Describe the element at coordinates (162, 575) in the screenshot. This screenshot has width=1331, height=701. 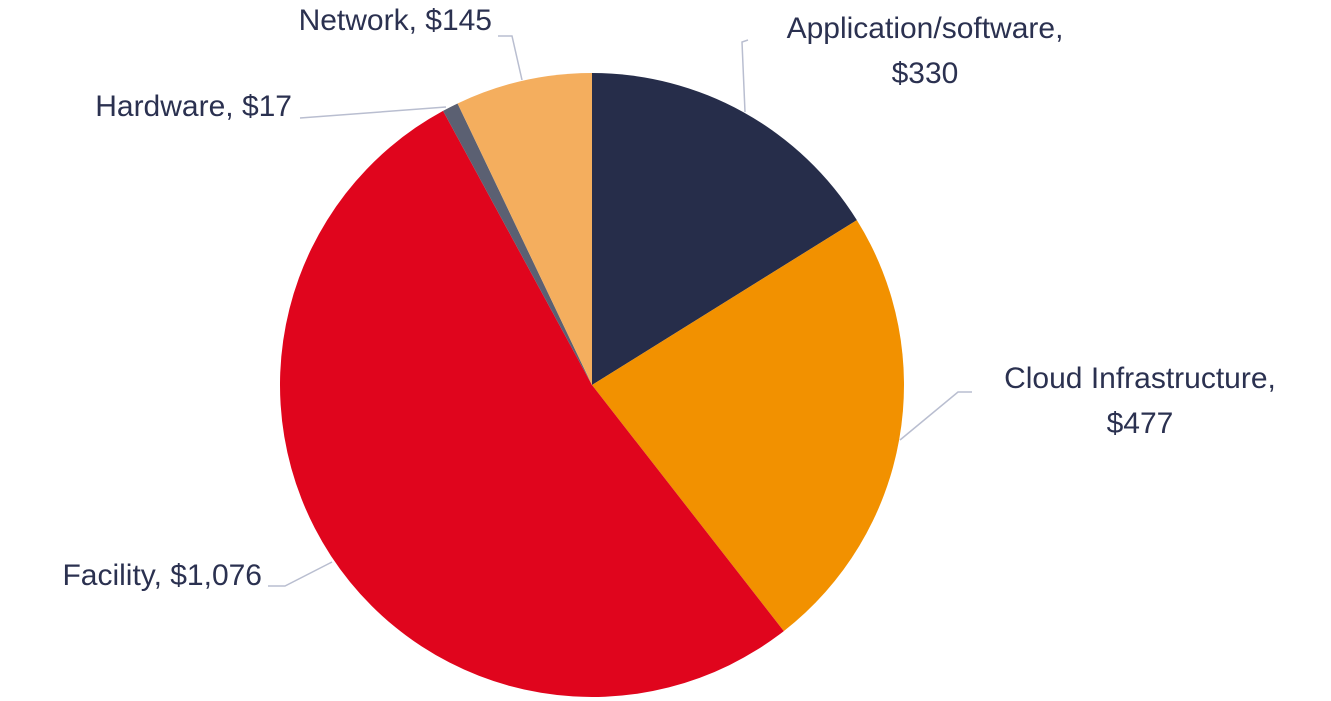
I see `slice-label: Facility, $1,076` at that location.